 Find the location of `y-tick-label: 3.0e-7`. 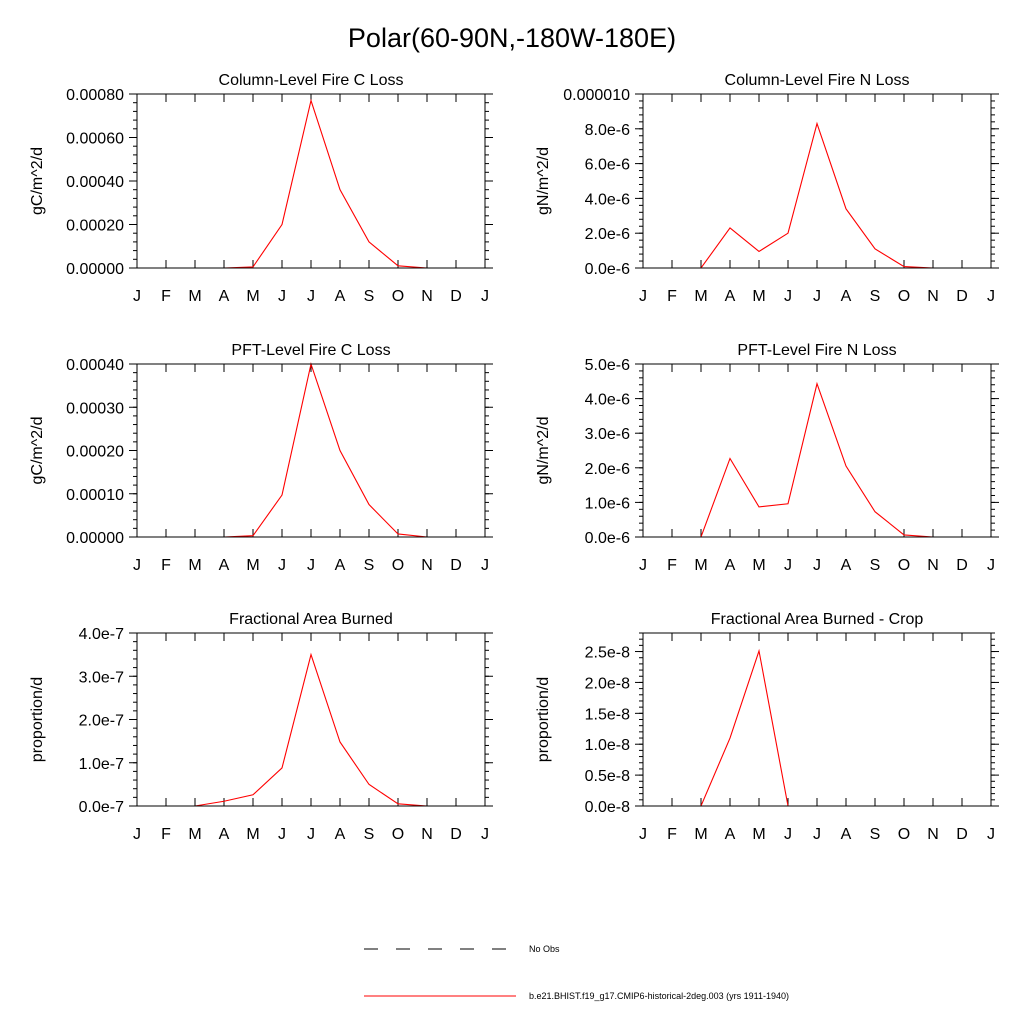

y-tick-label: 3.0e-7 is located at coordinates (101, 677).